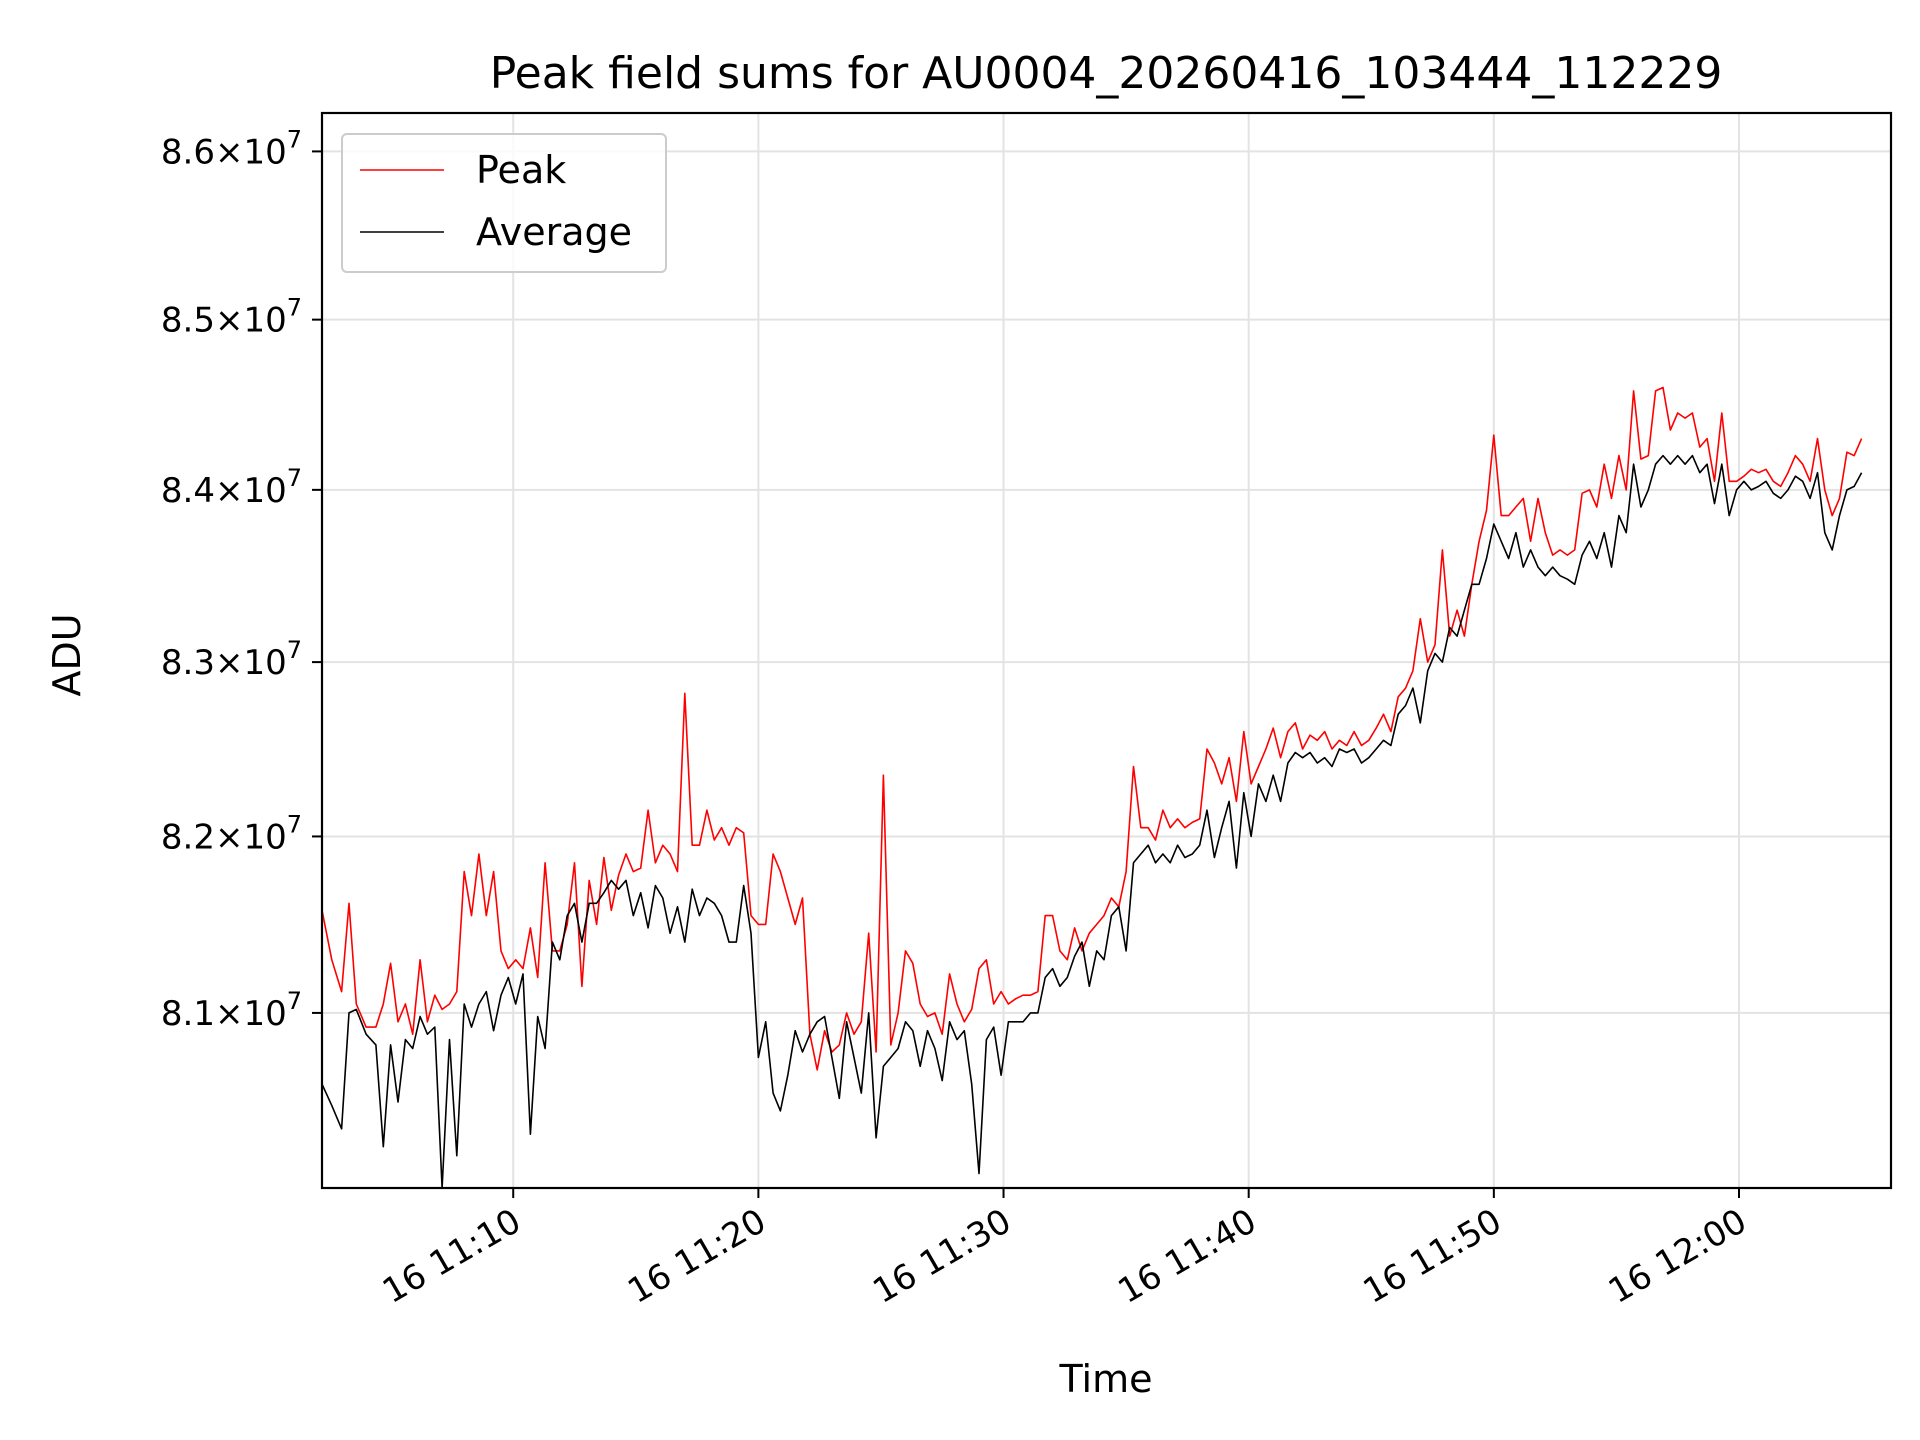 The height and width of the screenshot is (1440, 1920). What do you see at coordinates (697, 1256) in the screenshot?
I see `x-tick-label: 16 11:20` at bounding box center [697, 1256].